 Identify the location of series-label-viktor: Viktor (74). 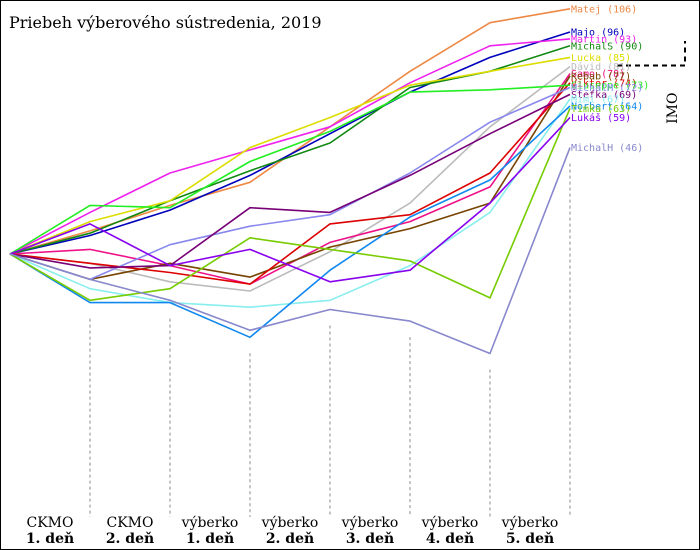
(604, 83).